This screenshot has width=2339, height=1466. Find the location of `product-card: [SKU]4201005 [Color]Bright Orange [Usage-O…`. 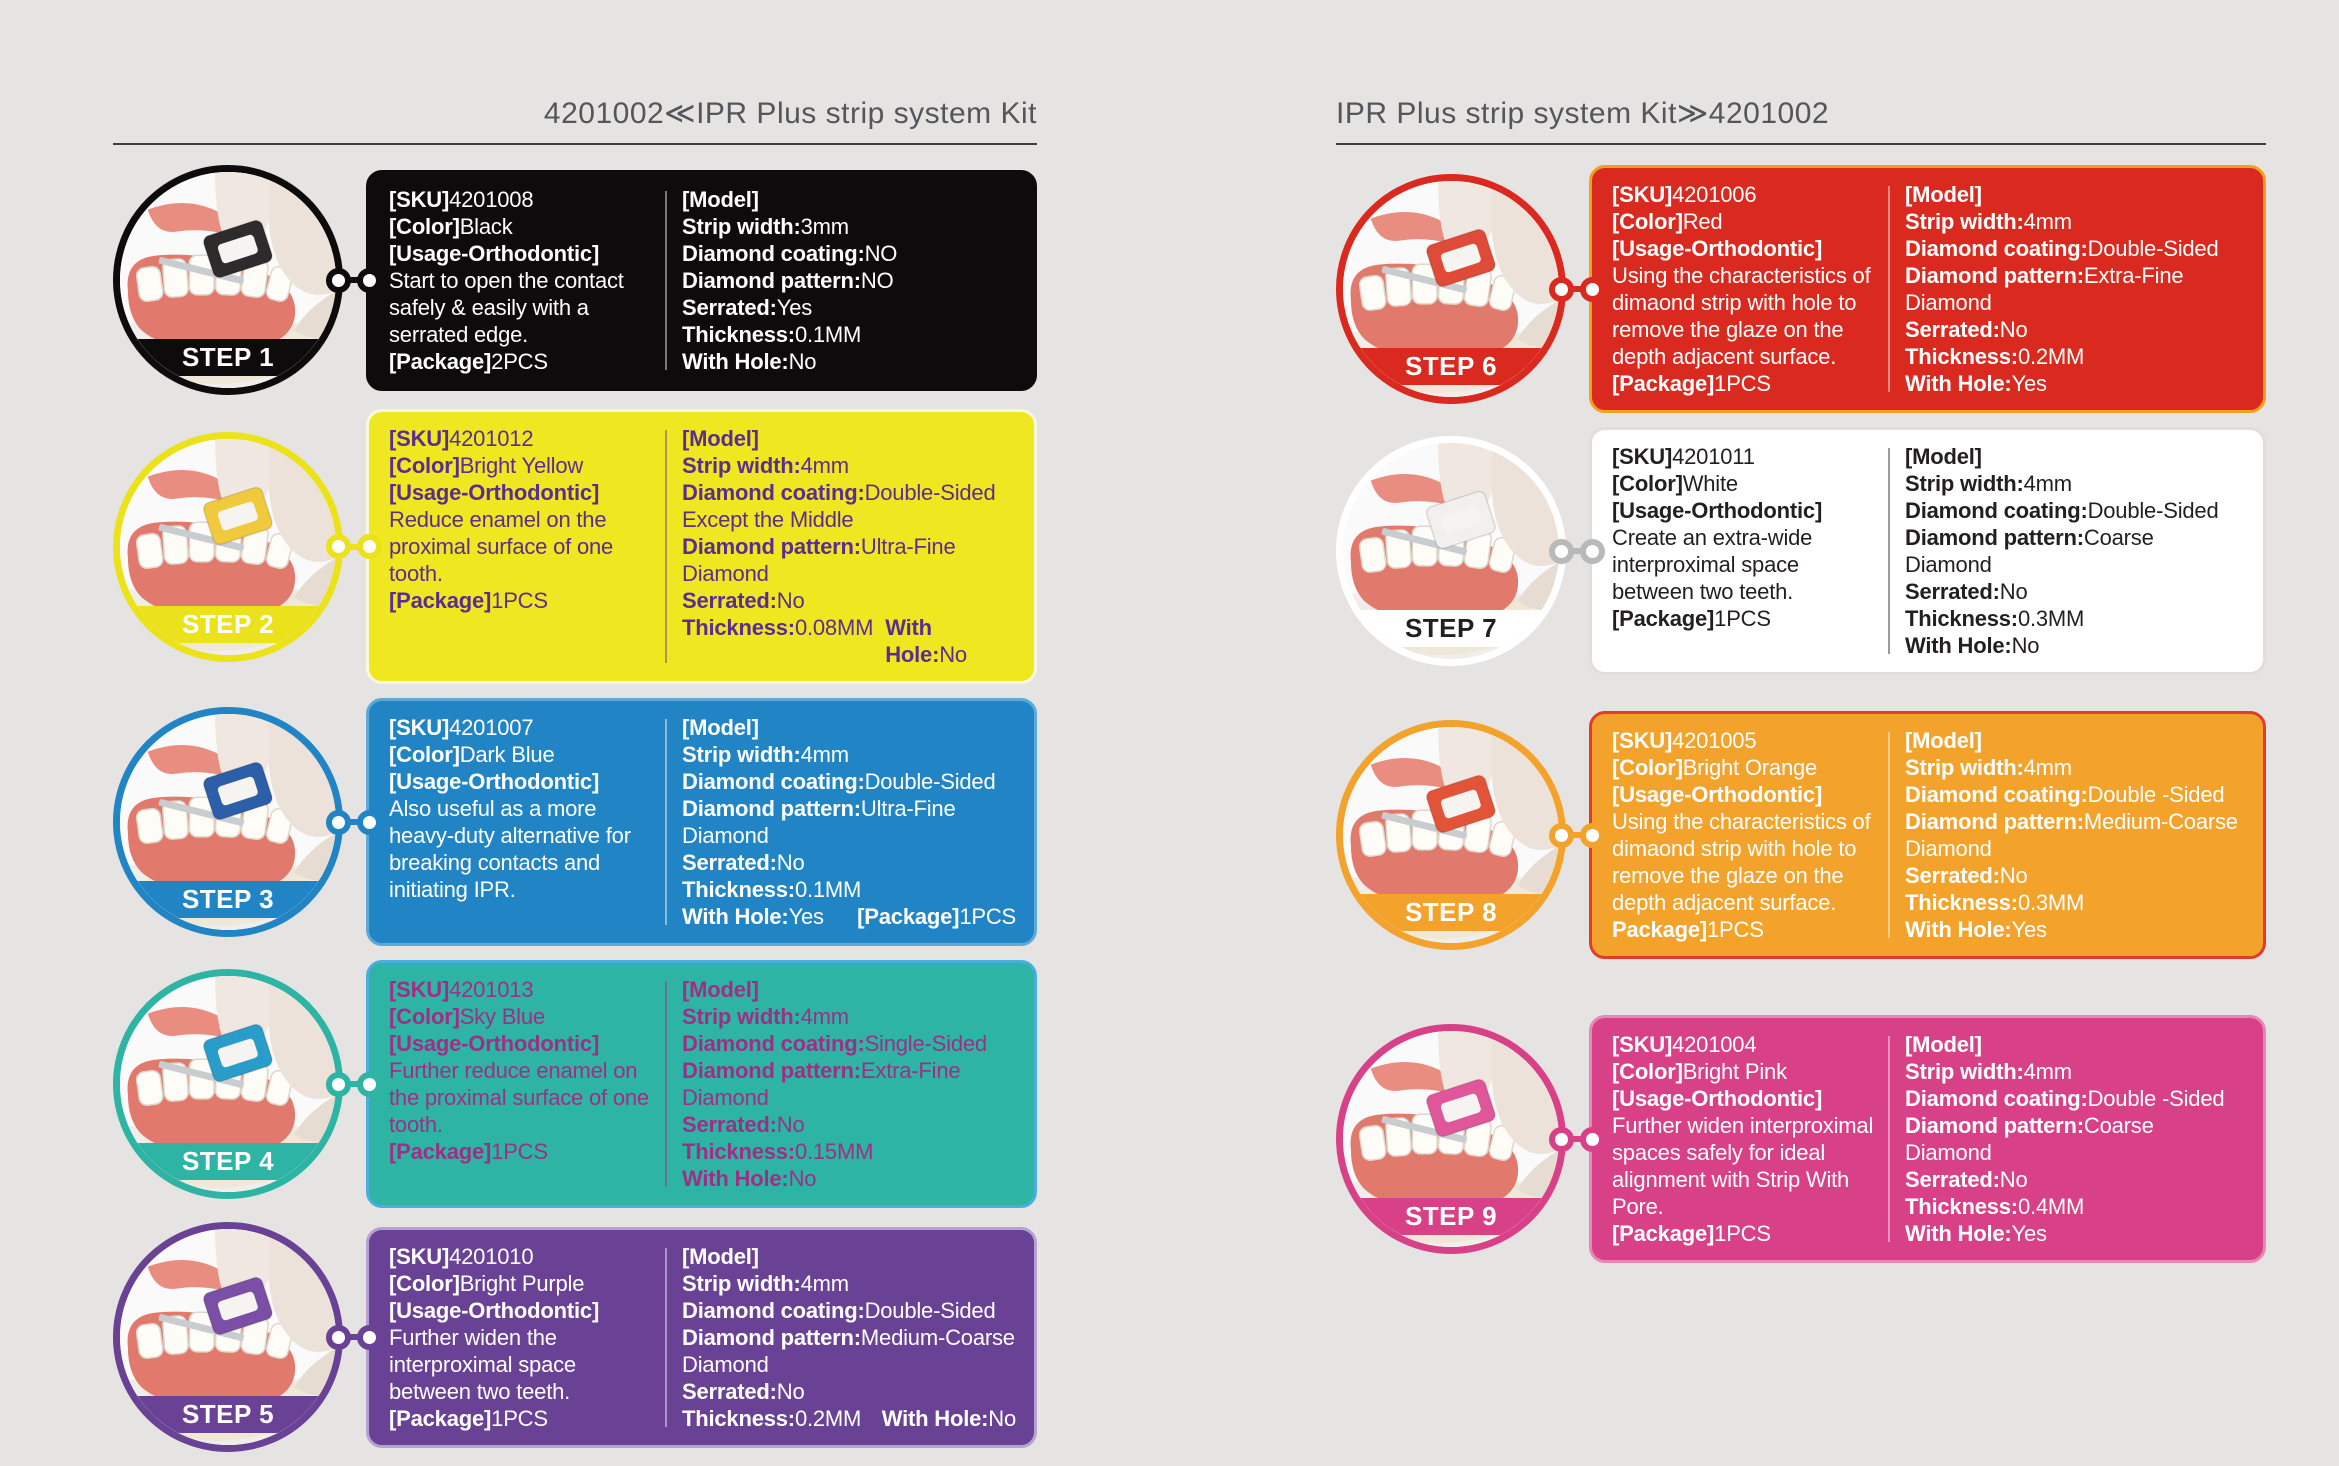

product-card: [SKU]4201005 [Color]Bright Orange [Usage-O… is located at coordinates (1927, 835).